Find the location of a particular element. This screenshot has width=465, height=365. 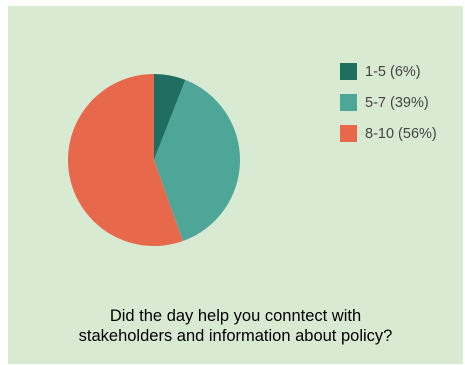

legend-item: 5-7 (39%) is located at coordinates (388, 102).